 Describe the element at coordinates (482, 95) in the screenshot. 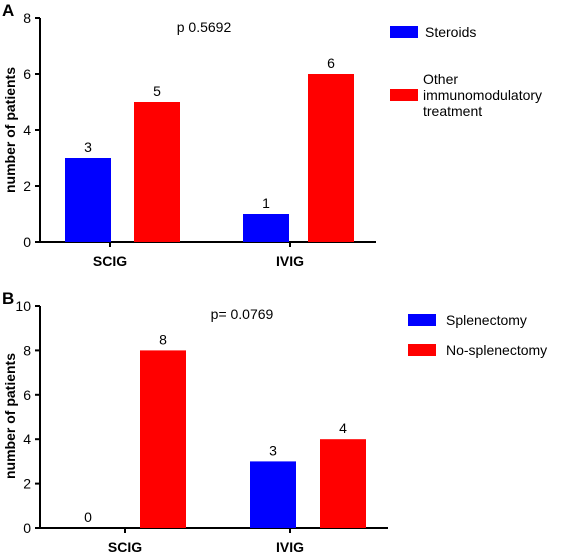

I see `legend-label: immunomodulatory` at that location.